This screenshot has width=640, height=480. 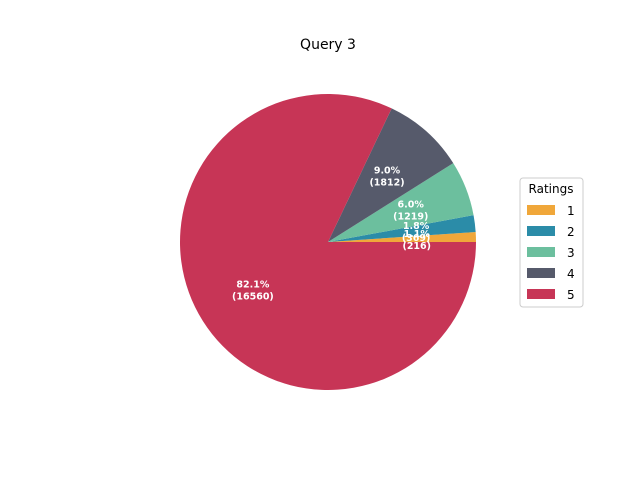 I want to click on legend-label-1: 1, so click(x=571, y=211).